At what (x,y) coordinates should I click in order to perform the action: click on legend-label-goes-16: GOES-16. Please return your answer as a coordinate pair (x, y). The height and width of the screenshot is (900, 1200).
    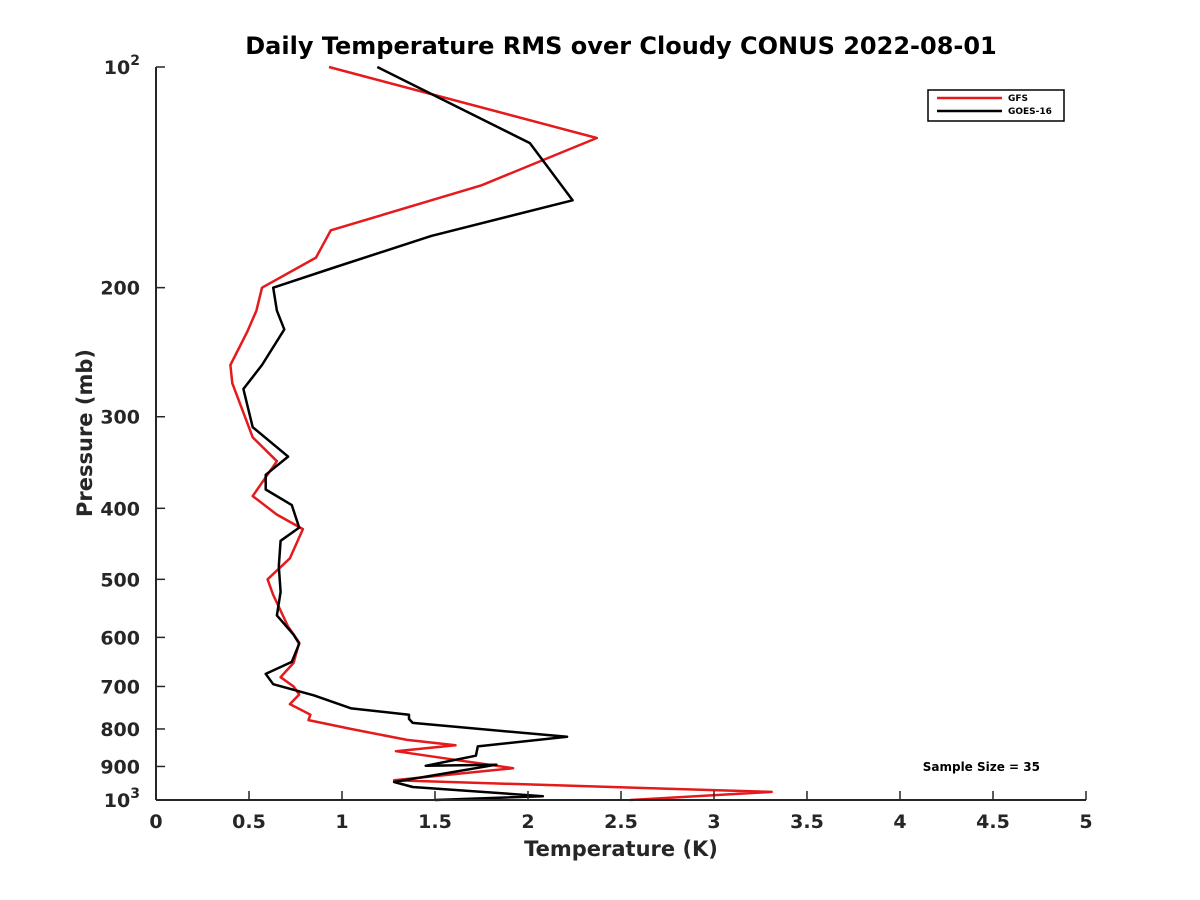
    Looking at the image, I should click on (1030, 112).